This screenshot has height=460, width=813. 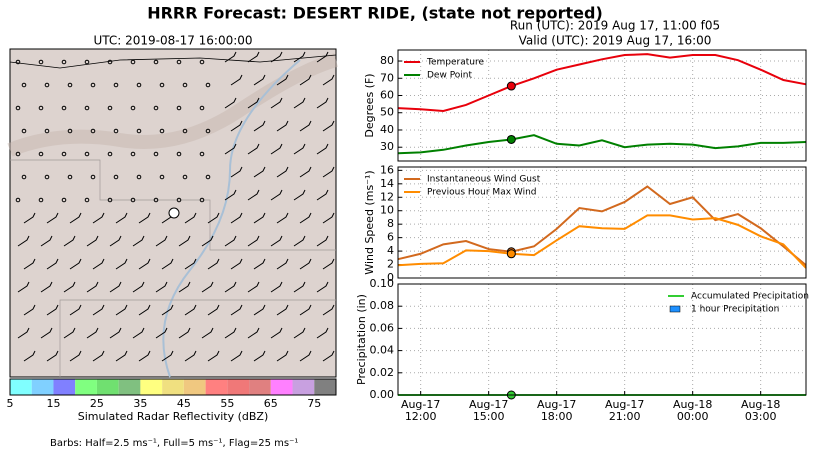 I want to click on x-tick-label: Aug-17 18:00, so click(x=556, y=410).